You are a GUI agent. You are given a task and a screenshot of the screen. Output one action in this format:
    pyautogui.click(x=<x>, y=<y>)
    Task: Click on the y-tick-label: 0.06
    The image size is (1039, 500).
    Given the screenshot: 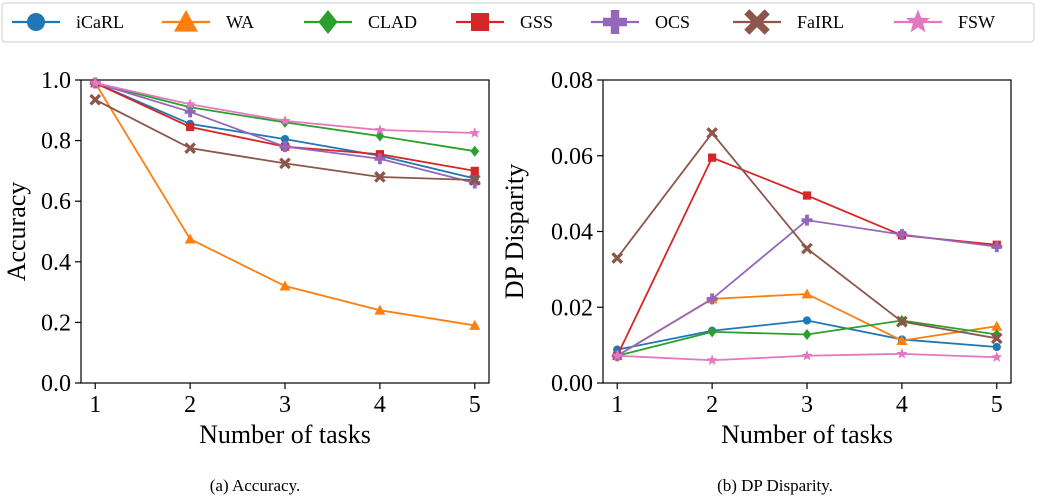 What is the action you would take?
    pyautogui.click(x=572, y=157)
    